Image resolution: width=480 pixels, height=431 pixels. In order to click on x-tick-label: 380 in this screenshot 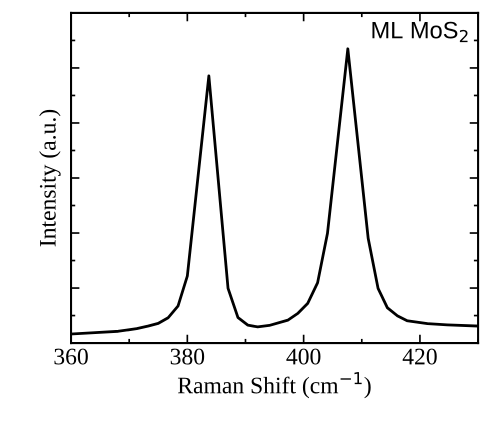, I will do `click(187, 356)`.